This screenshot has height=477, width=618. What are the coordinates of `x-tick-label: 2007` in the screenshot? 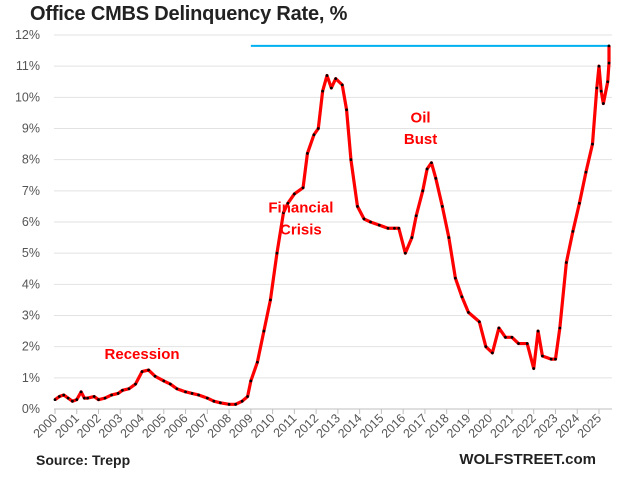 It's located at (198, 426).